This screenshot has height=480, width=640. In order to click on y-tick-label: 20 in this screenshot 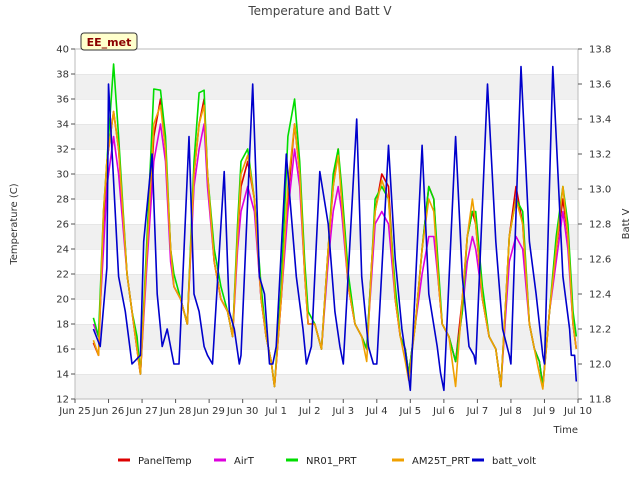, I will do `click(62, 300)`.